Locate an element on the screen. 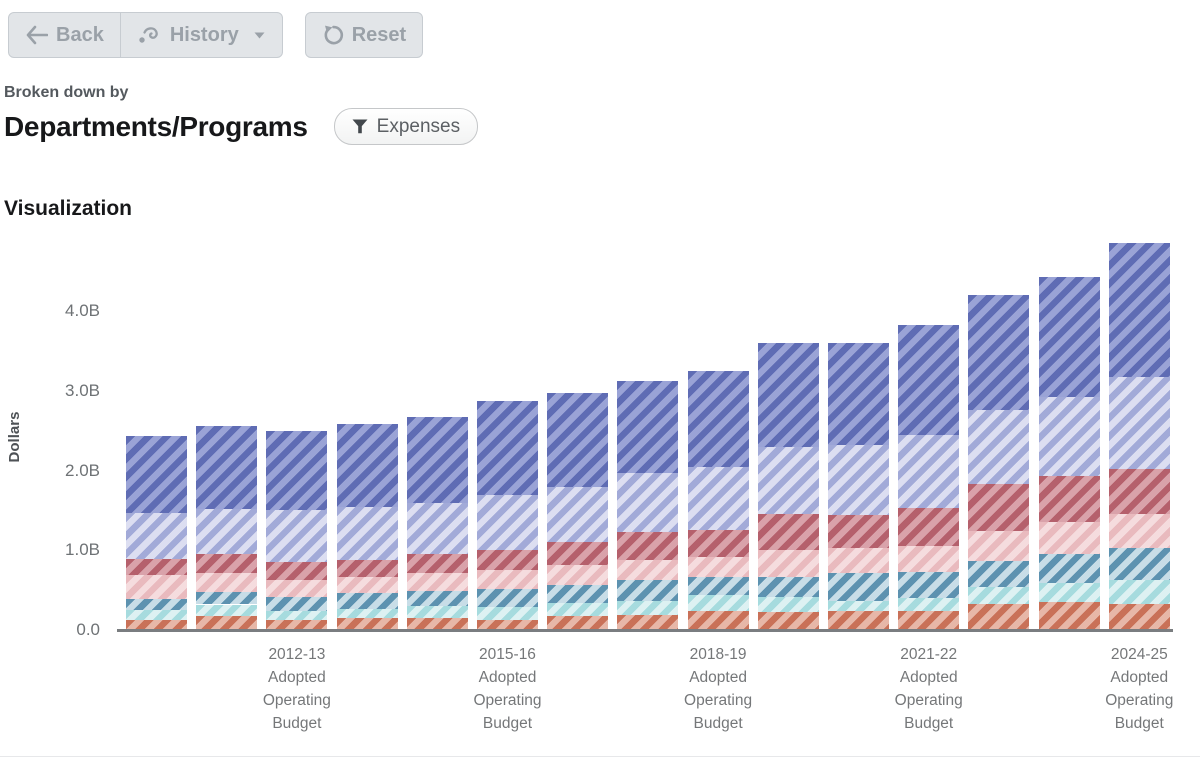 This screenshot has width=1200, height=760. history-button: History is located at coordinates (201, 35).